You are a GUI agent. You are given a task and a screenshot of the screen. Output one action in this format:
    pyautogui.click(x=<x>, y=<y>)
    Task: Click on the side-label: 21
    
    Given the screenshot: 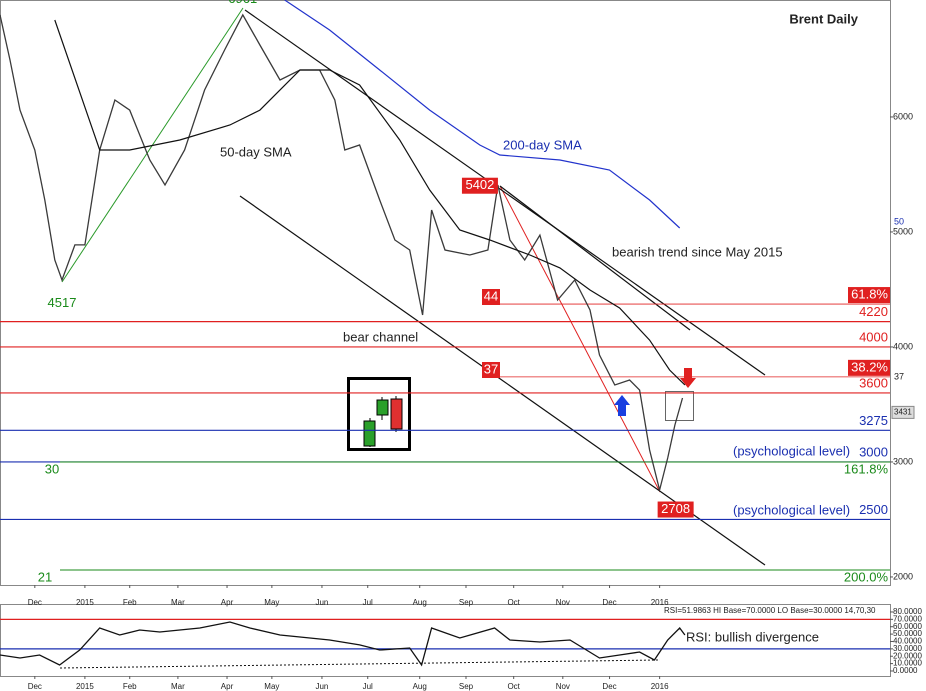 What is the action you would take?
    pyautogui.click(x=45, y=576)
    